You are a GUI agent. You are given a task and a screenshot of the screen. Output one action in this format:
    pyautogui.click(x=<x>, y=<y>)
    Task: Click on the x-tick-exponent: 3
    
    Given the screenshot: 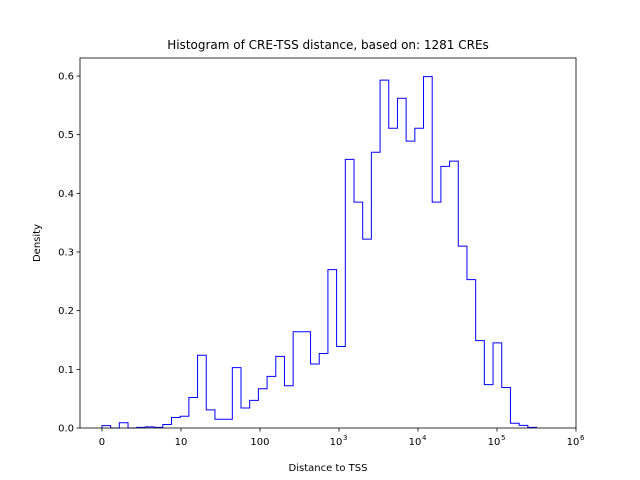 What is the action you would take?
    pyautogui.click(x=345, y=438)
    